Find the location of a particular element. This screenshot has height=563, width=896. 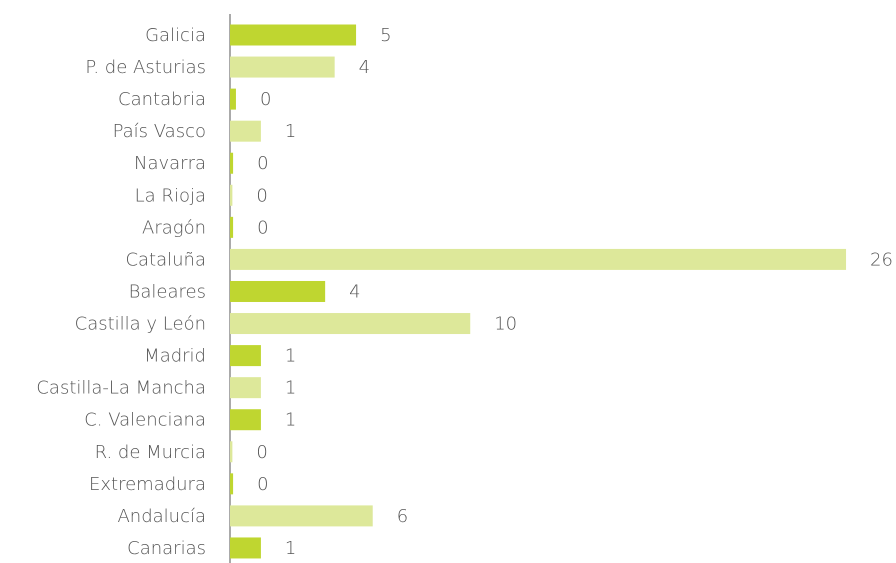

category-label: C. Valenciana is located at coordinates (145, 420).